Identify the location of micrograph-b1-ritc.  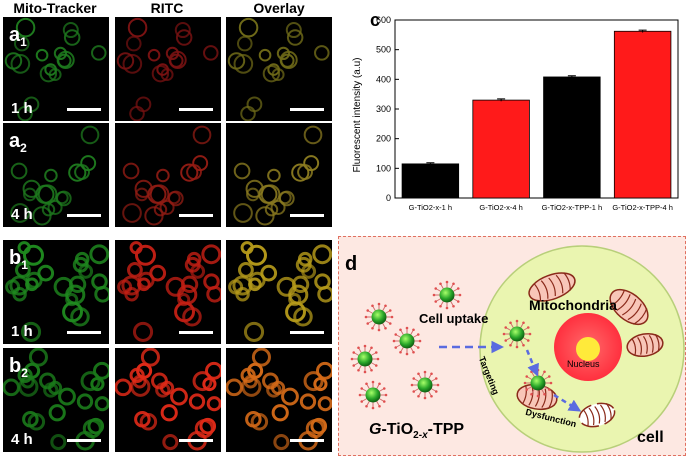
(168, 292).